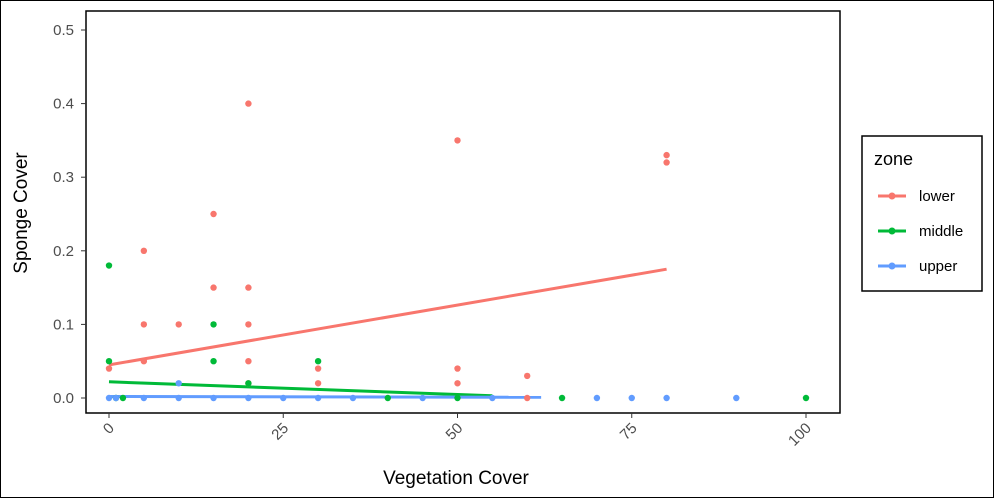  Describe the element at coordinates (938, 266) in the screenshot. I see `legend-label-upper: upper` at that location.